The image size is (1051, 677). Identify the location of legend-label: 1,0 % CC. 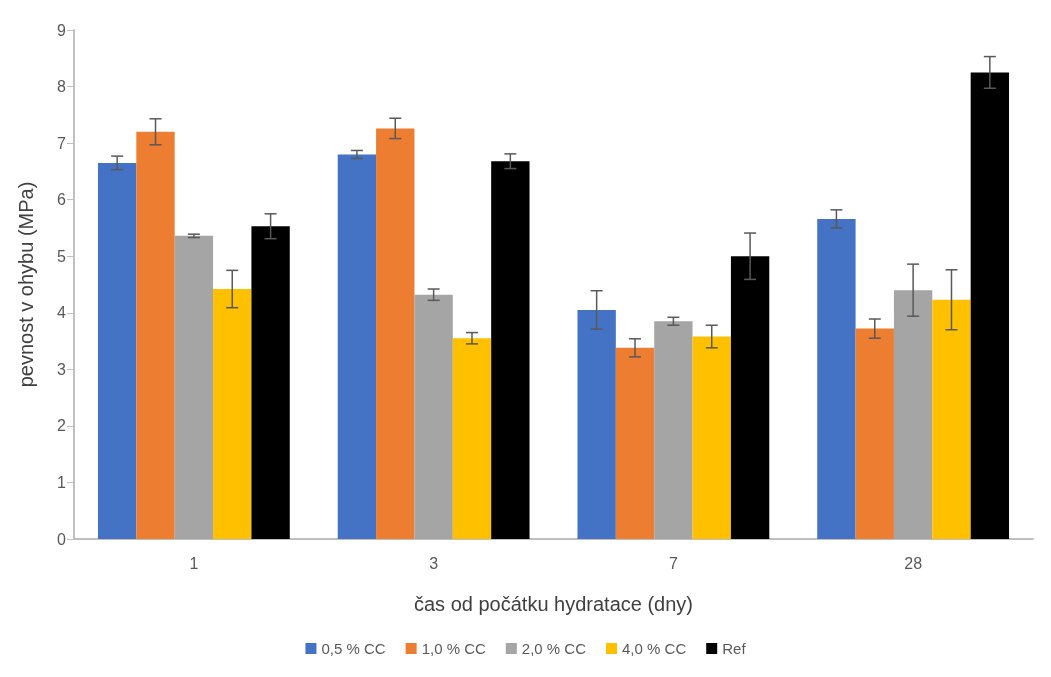
(453, 648).